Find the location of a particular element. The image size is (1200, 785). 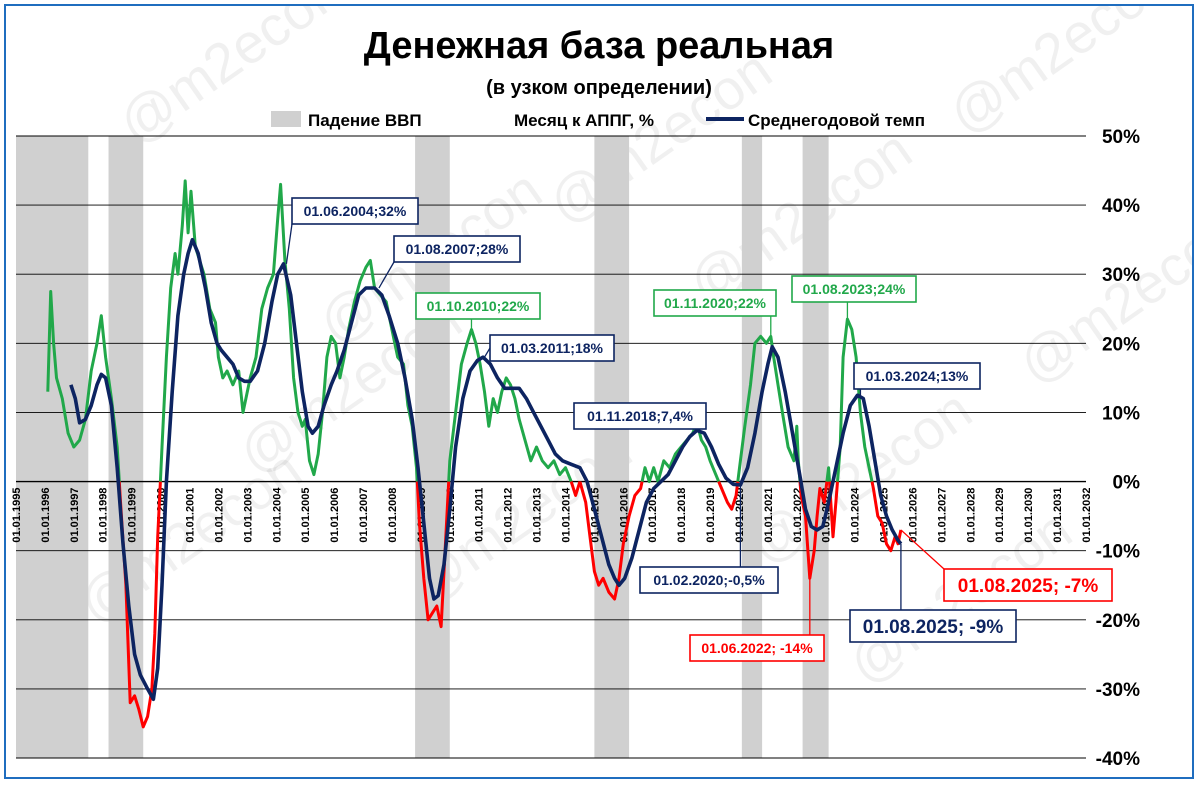

annotation-label: 01.08.2007;28% is located at coordinates (457, 249).